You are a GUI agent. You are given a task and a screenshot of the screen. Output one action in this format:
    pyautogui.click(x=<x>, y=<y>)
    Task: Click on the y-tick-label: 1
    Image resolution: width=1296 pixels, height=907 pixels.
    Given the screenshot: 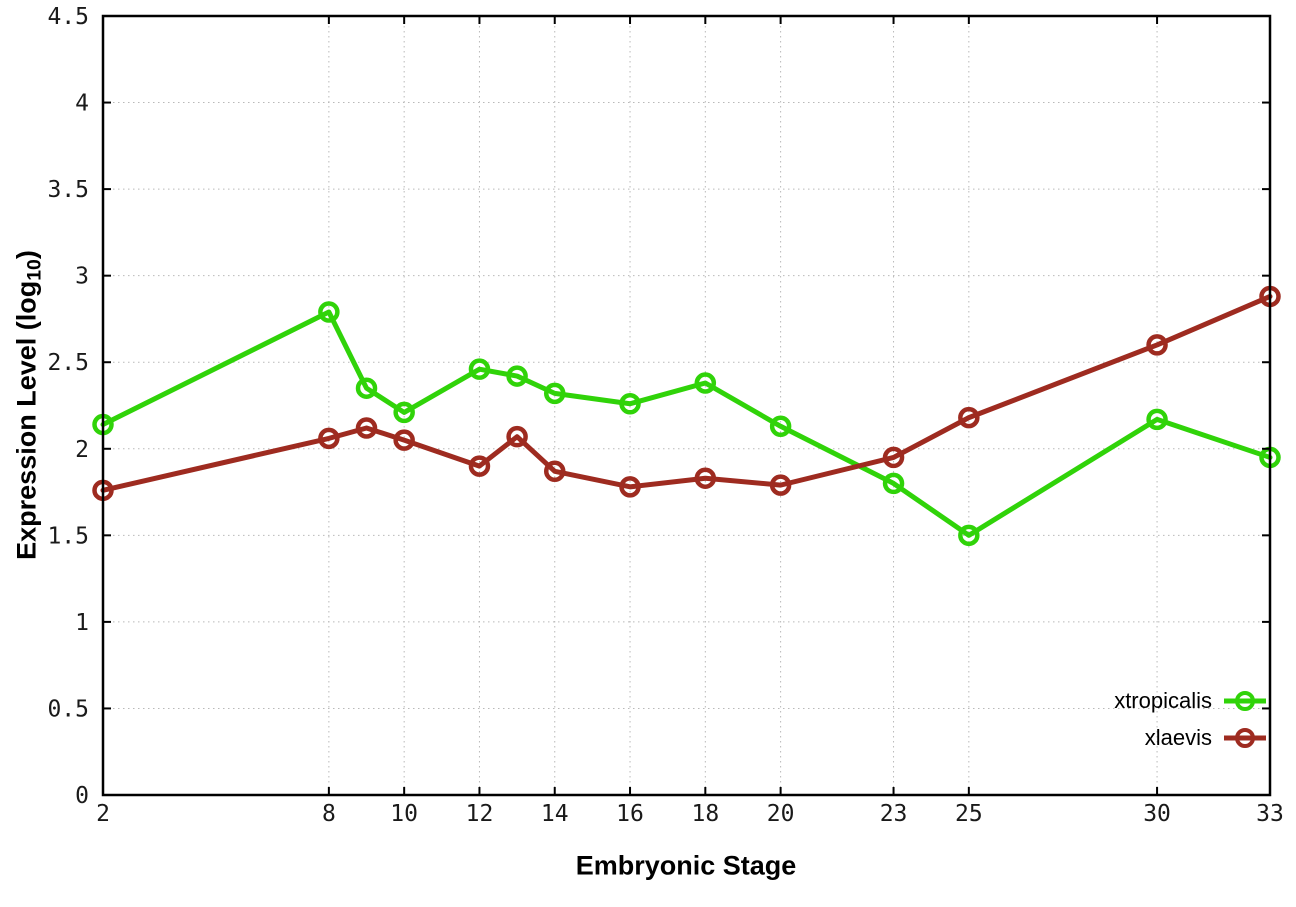 What is the action you would take?
    pyautogui.click(x=82, y=623)
    